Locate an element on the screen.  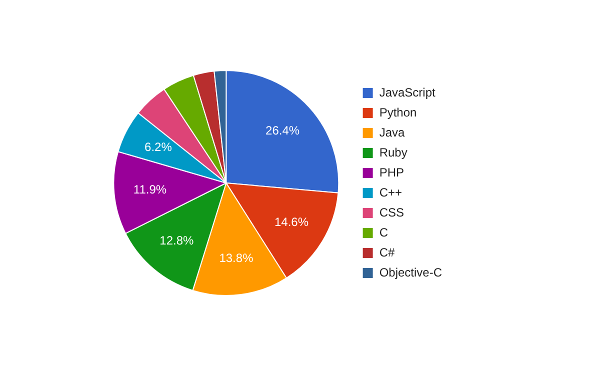
data-label: 12.8% is located at coordinates (177, 241).